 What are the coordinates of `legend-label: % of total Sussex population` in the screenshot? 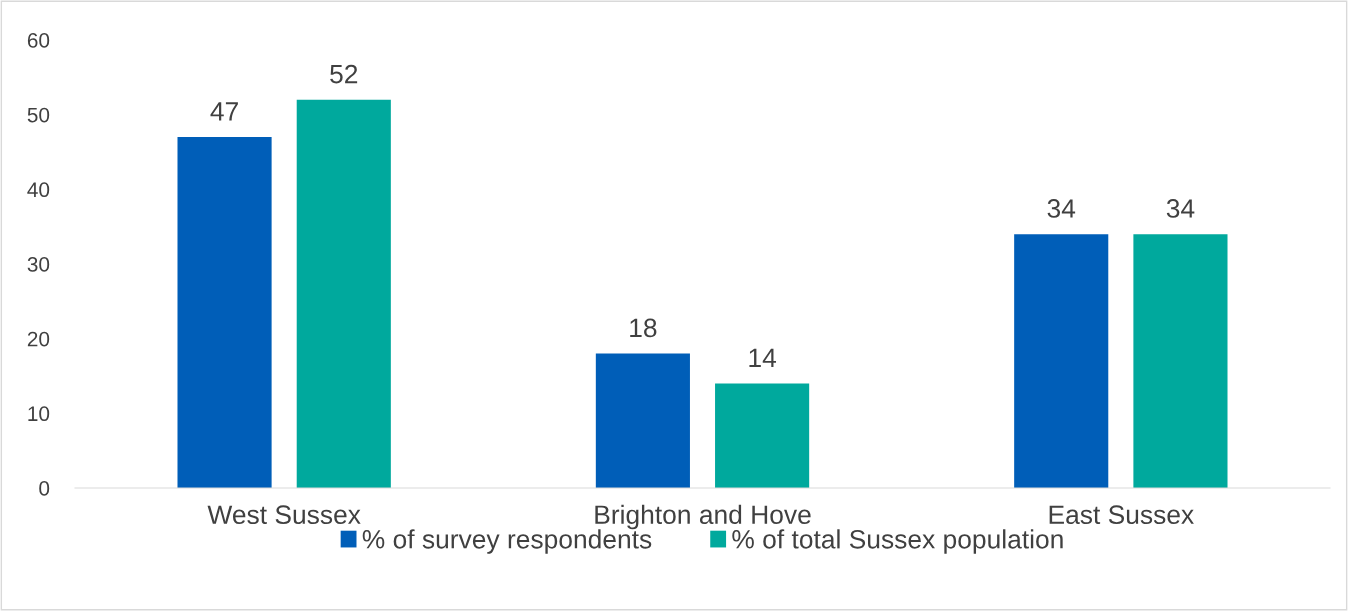 It's located at (897, 541).